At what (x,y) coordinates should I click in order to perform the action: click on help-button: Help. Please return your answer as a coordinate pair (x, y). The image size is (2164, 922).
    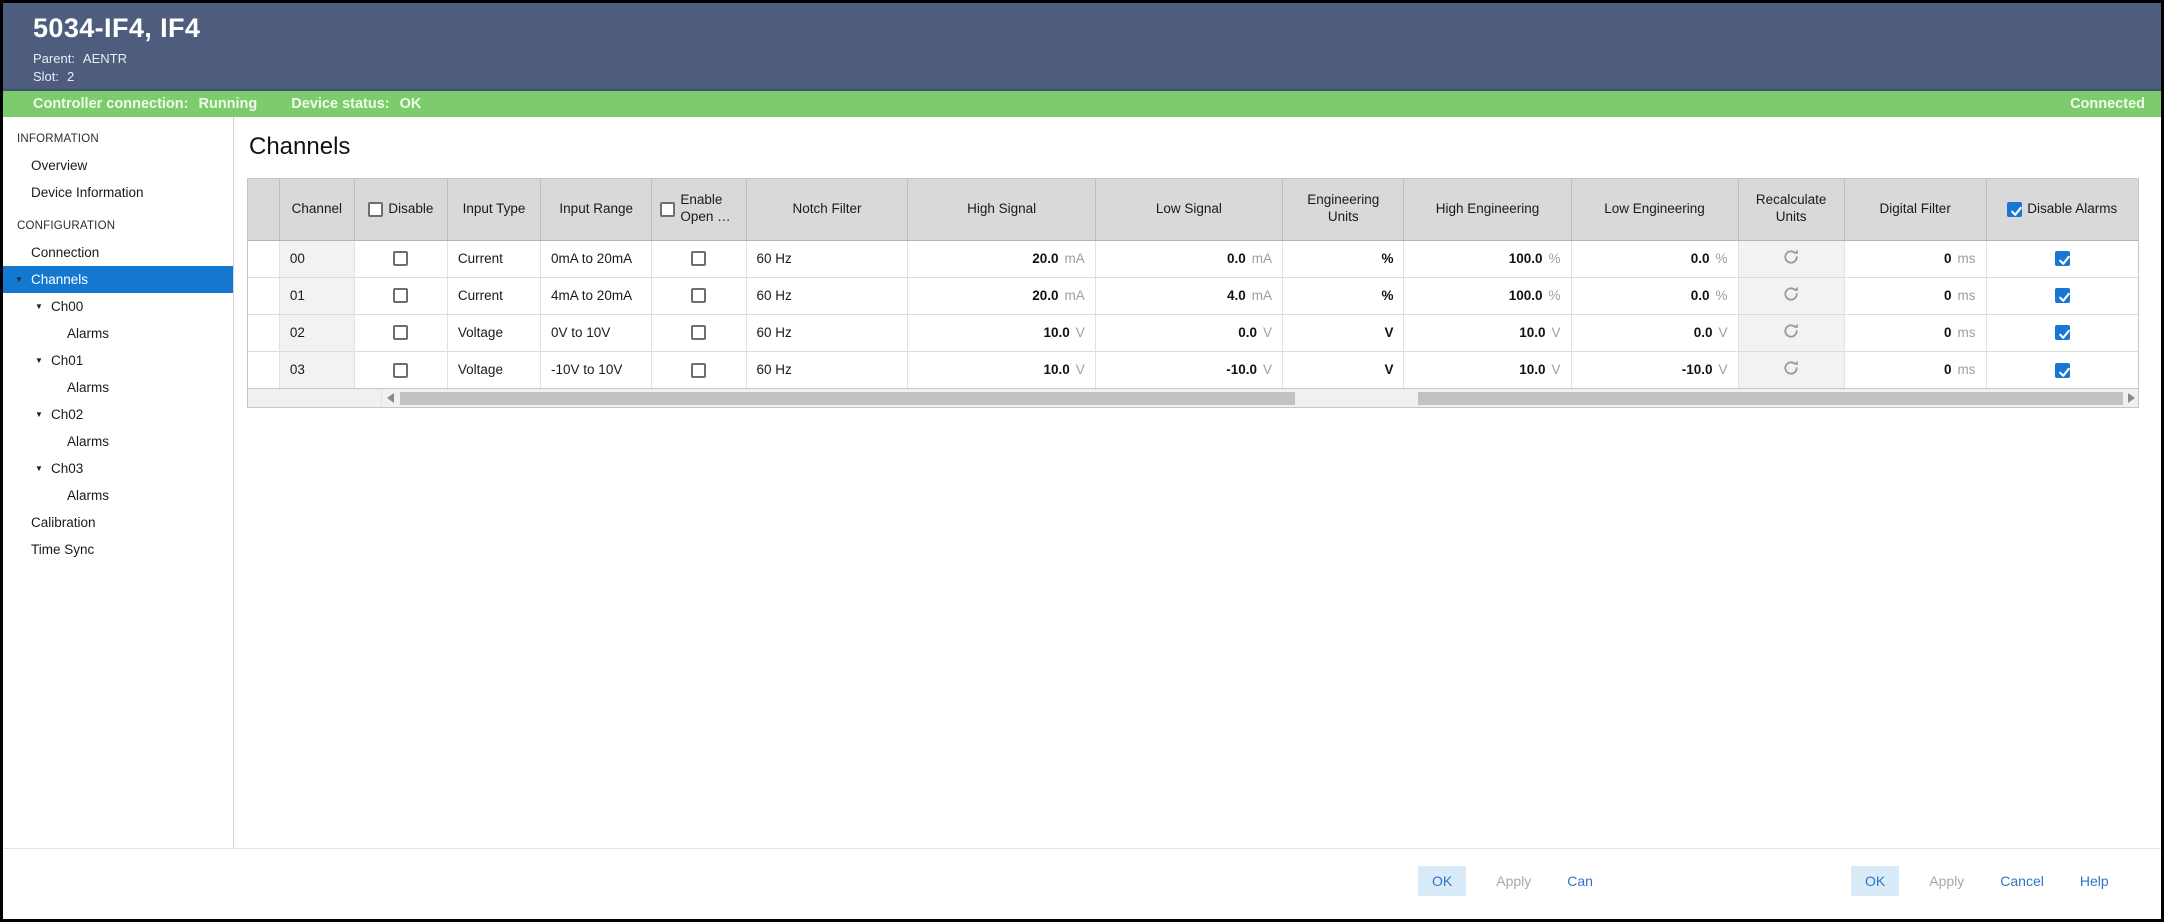
    Looking at the image, I should click on (2094, 881).